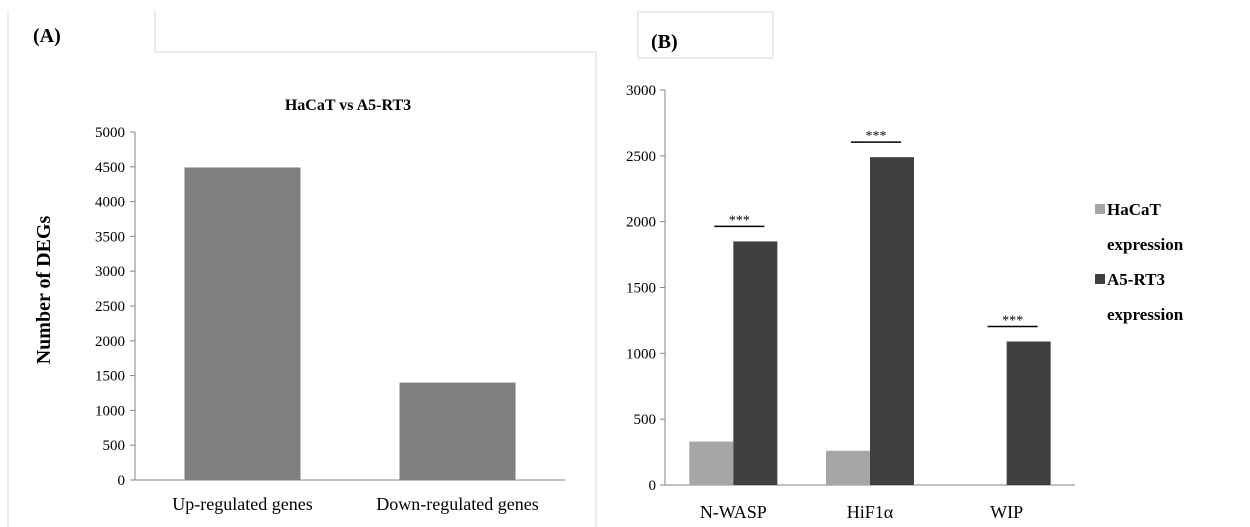 This screenshot has width=1250, height=527. What do you see at coordinates (733, 512) in the screenshot?
I see `chart-b-x-tick-label: N-WASP` at bounding box center [733, 512].